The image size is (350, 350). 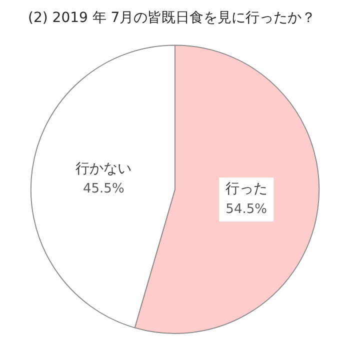 I want to click on data-label: 54.5%, so click(x=246, y=209).